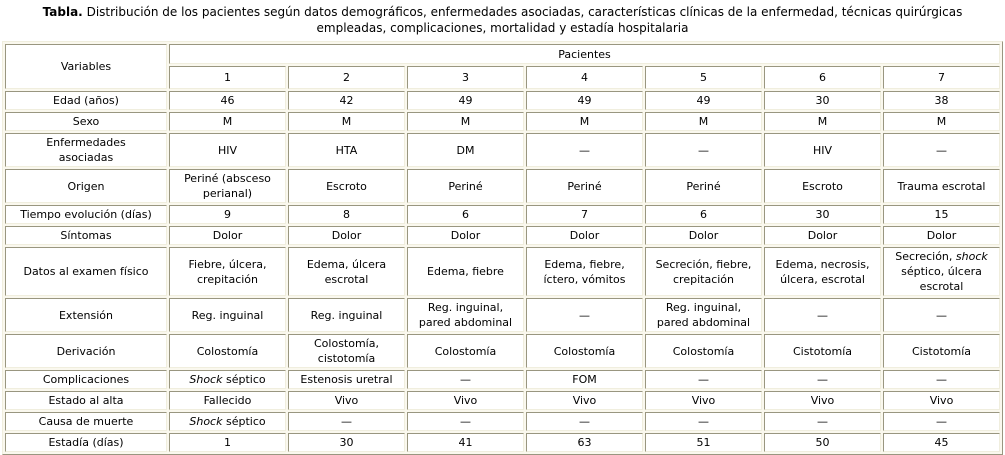  I want to click on row-label: Complicaciones, so click(86, 379).